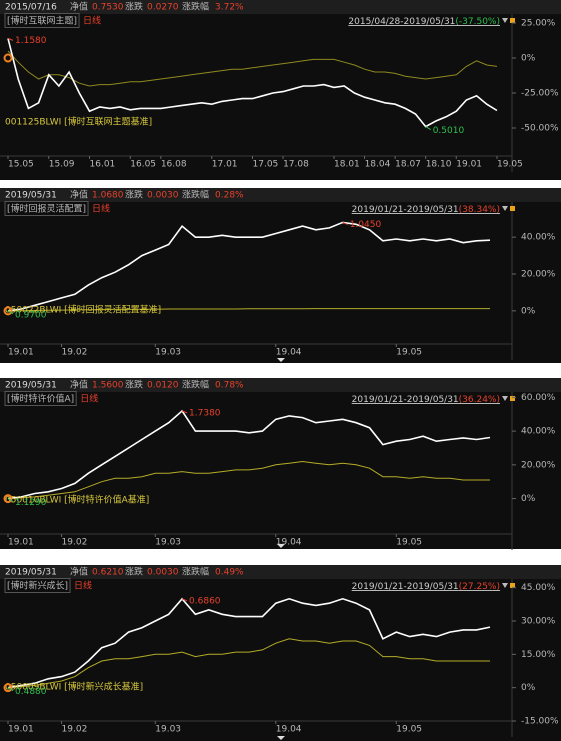  What do you see at coordinates (46, 209) in the screenshot?
I see `fund-tag: [博时回报灵活配置]` at bounding box center [46, 209].